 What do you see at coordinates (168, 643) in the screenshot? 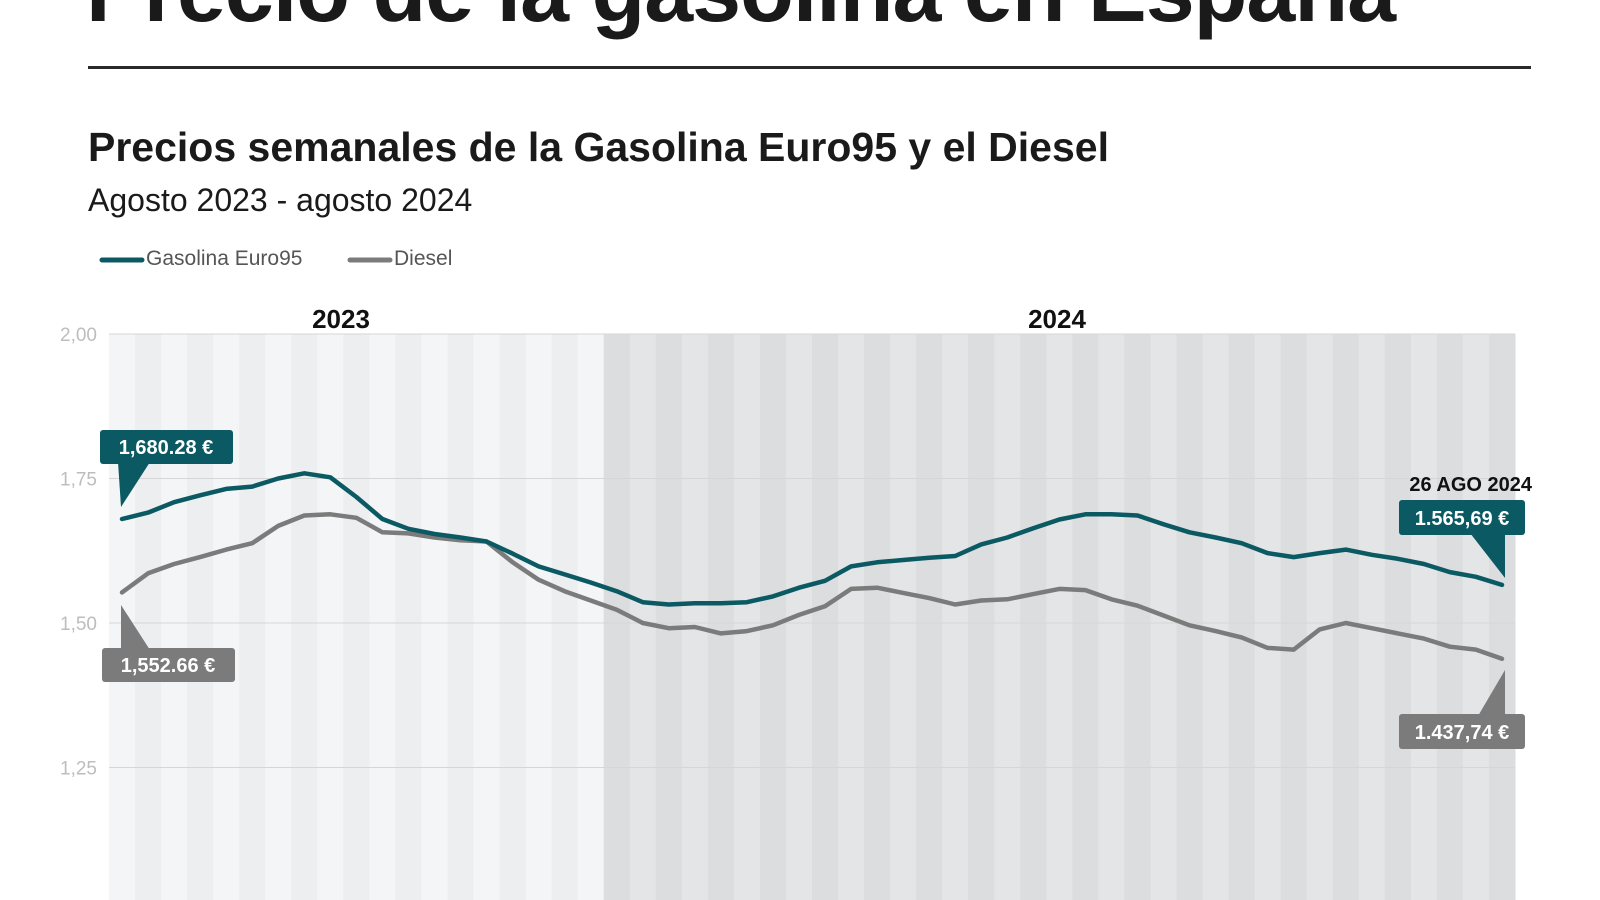
I see `callout-diesel-start: 1,552.66 €` at bounding box center [168, 643].